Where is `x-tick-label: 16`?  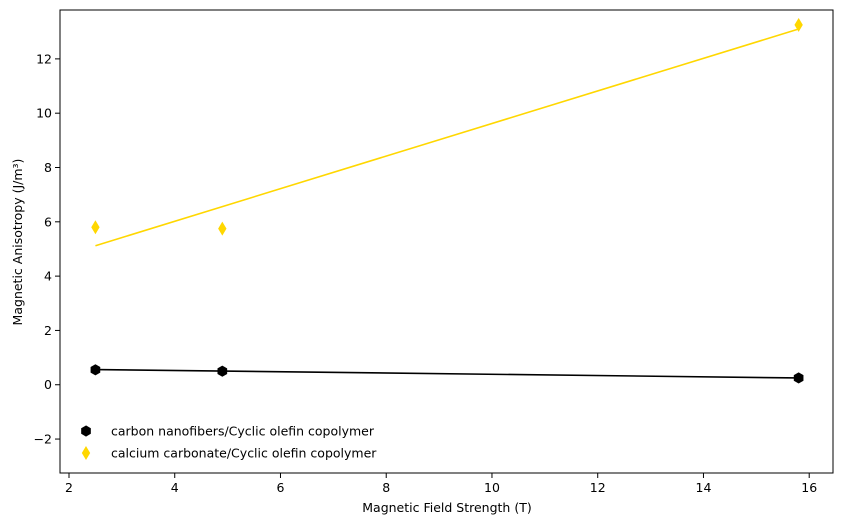 x-tick-label: 16 is located at coordinates (809, 487).